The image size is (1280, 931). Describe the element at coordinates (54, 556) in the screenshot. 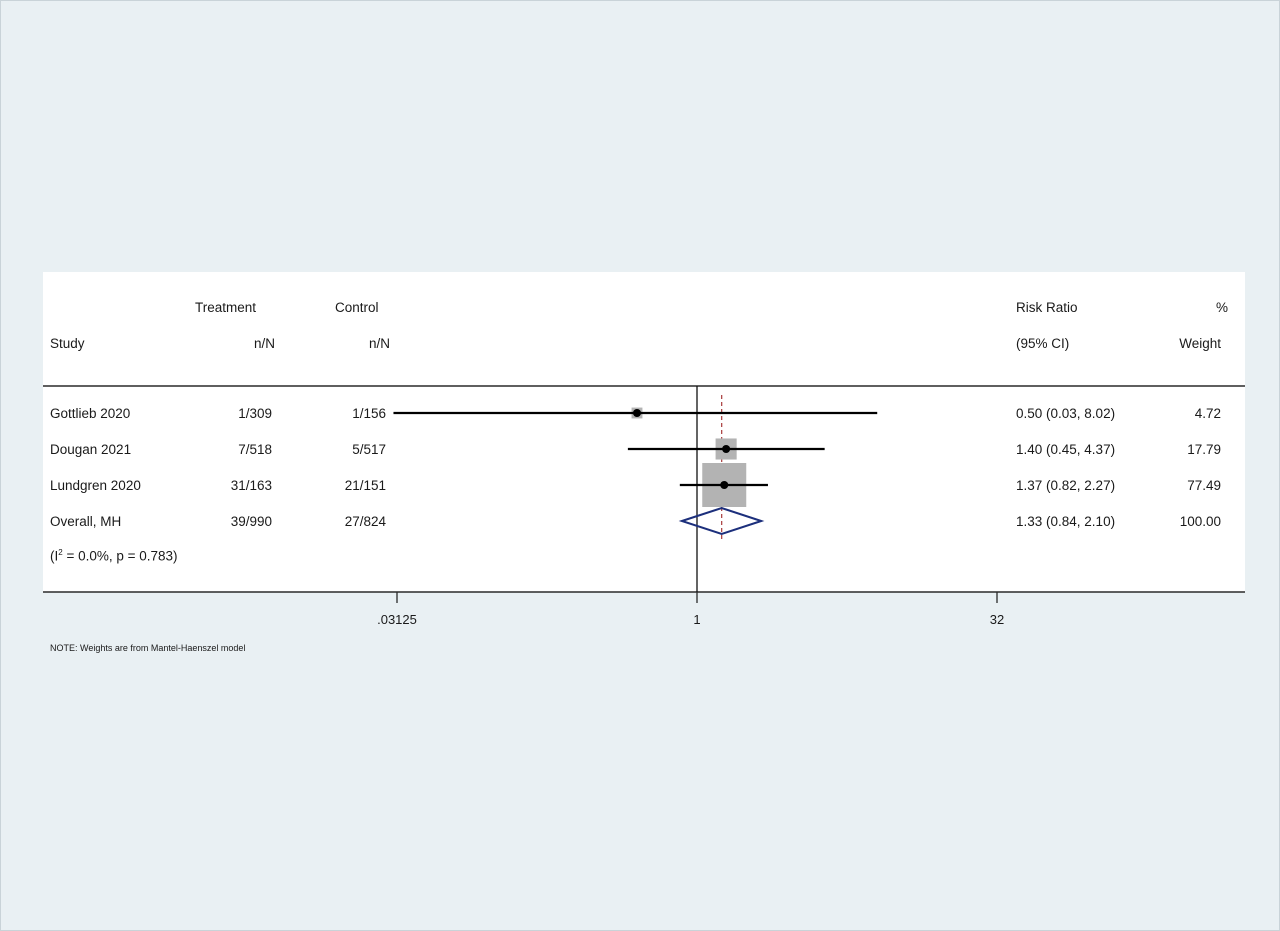

I see `heterogeneity-prefix: (I` at that location.